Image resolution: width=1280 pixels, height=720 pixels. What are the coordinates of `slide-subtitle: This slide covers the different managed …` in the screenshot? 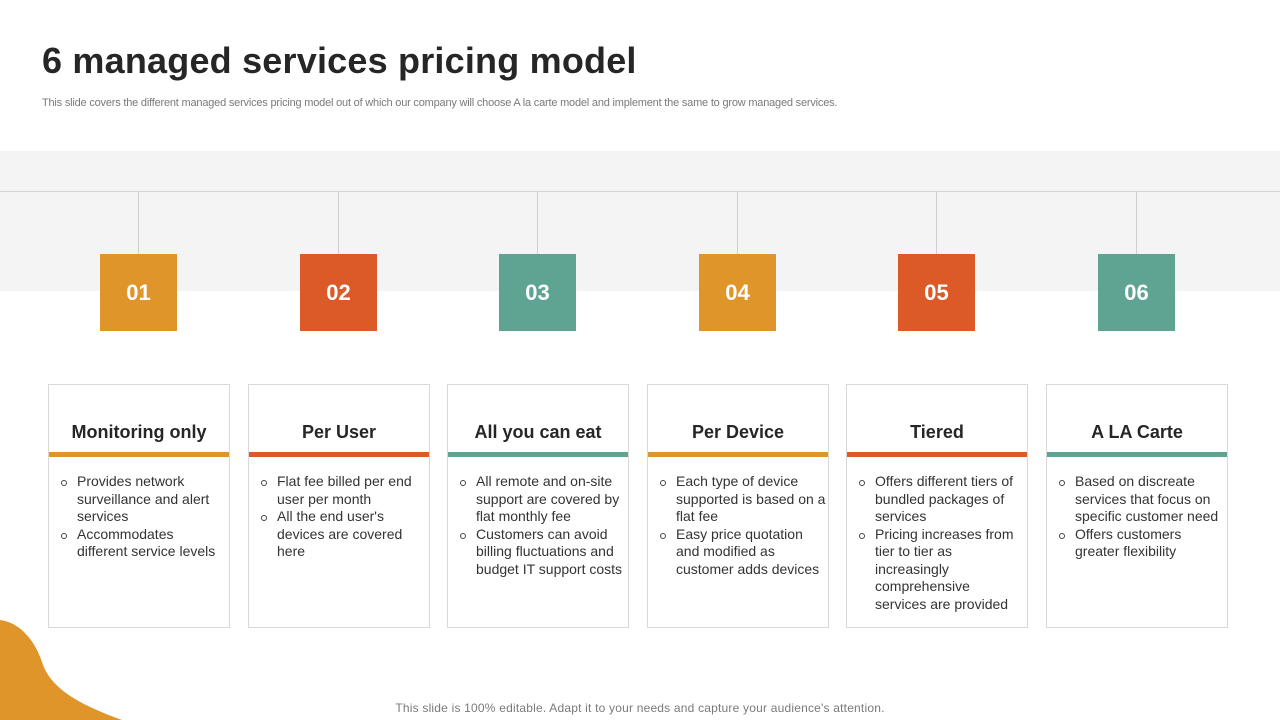 It's located at (440, 103).